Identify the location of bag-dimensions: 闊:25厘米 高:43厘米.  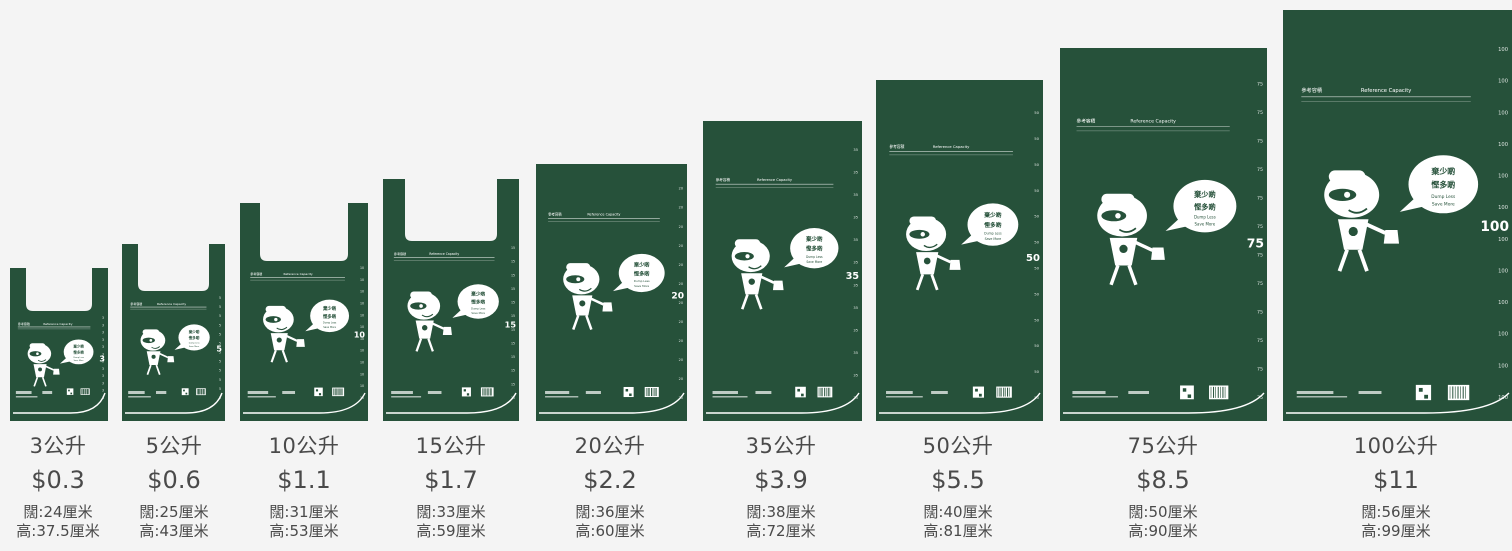
(174, 522).